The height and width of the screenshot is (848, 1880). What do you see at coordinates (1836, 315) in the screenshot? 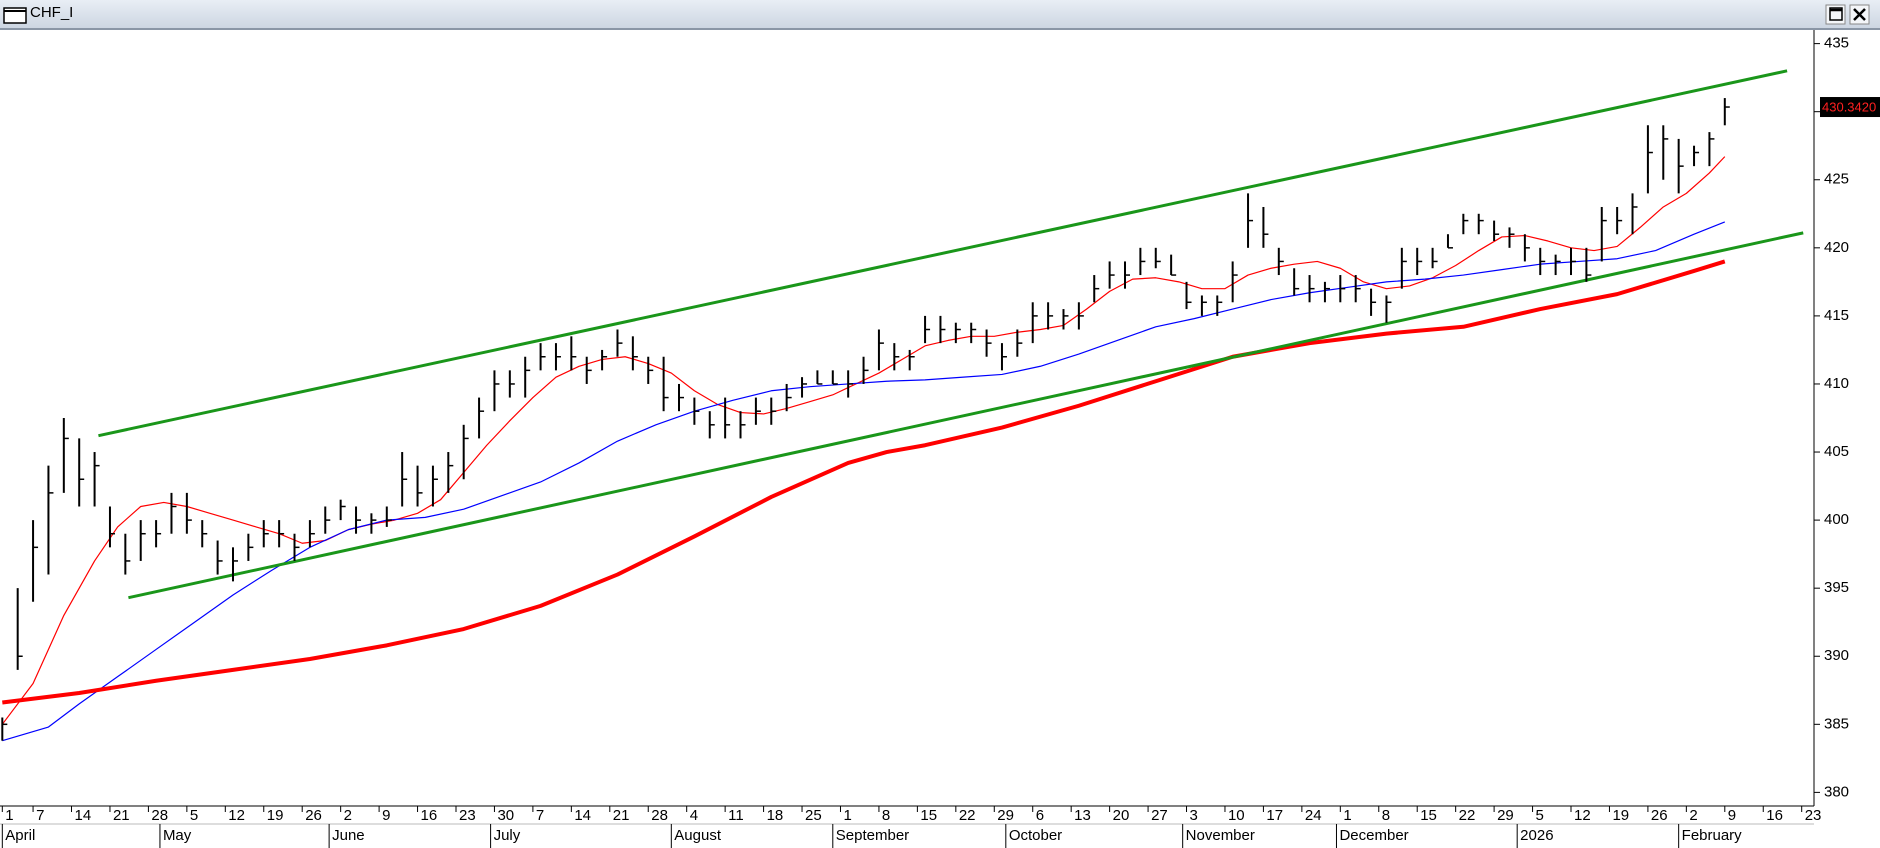
I see `y-tick-label: 415` at bounding box center [1836, 315].